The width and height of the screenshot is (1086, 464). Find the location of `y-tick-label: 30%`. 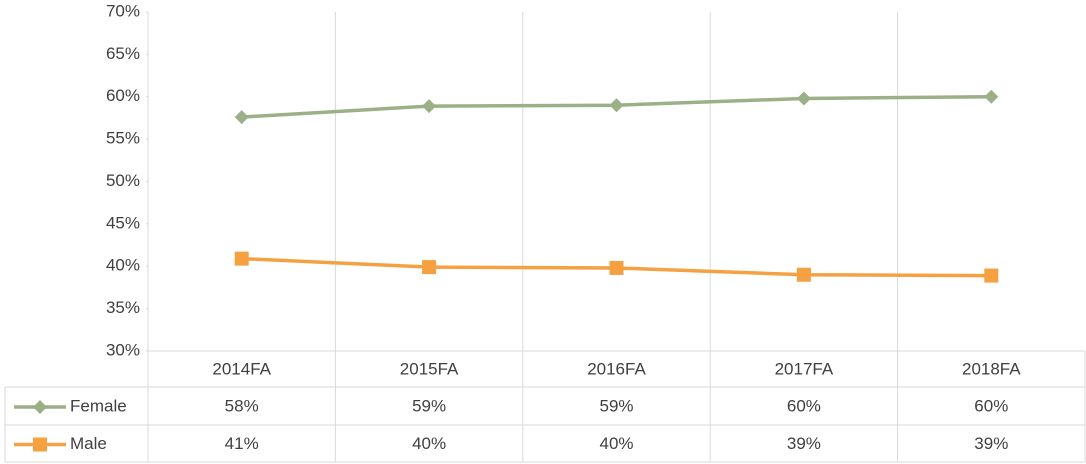

y-tick-label: 30% is located at coordinates (123, 349).